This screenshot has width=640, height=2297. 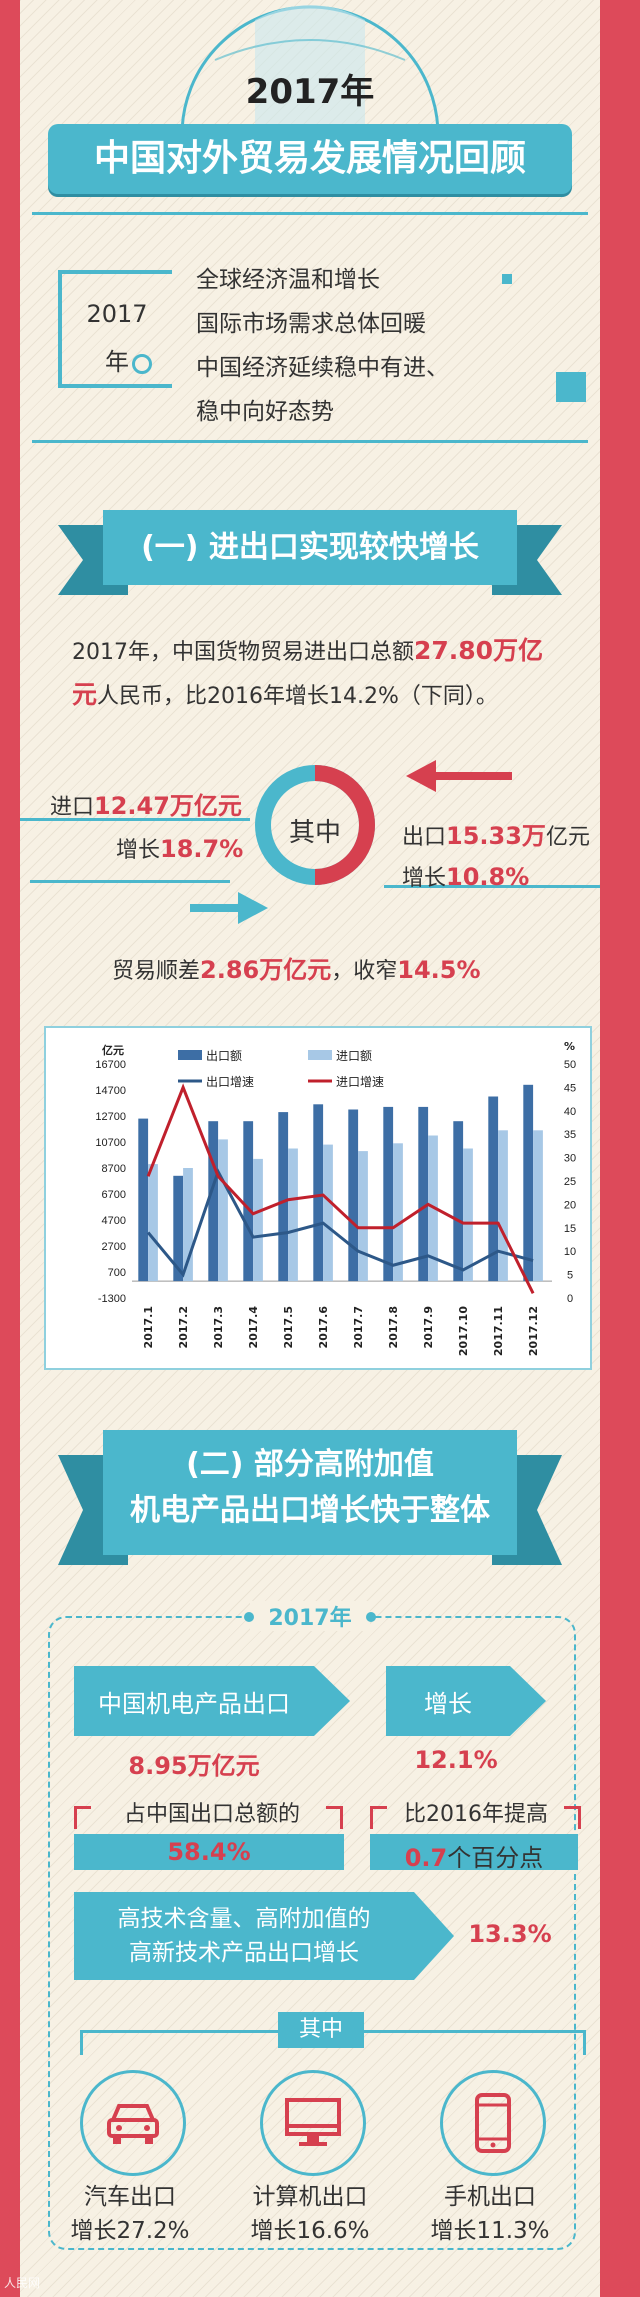 I want to click on summary-total: 27.80万亿, so click(x=479, y=650).